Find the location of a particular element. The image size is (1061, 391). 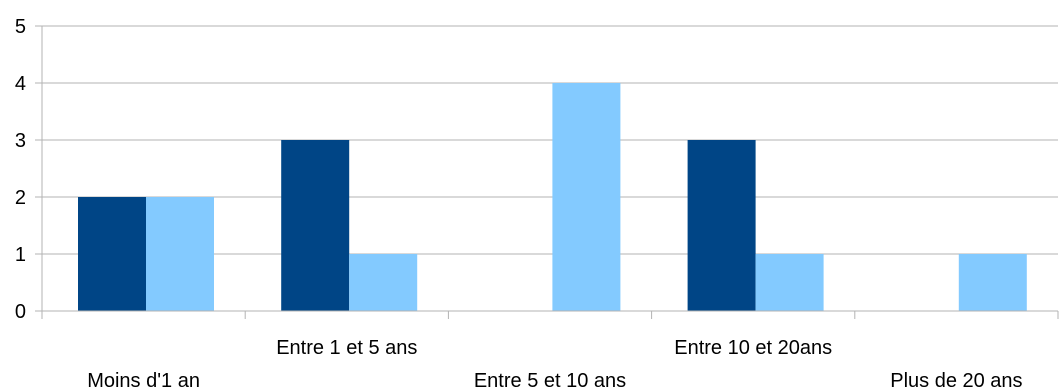

y-tick-label: 5 is located at coordinates (20, 27).